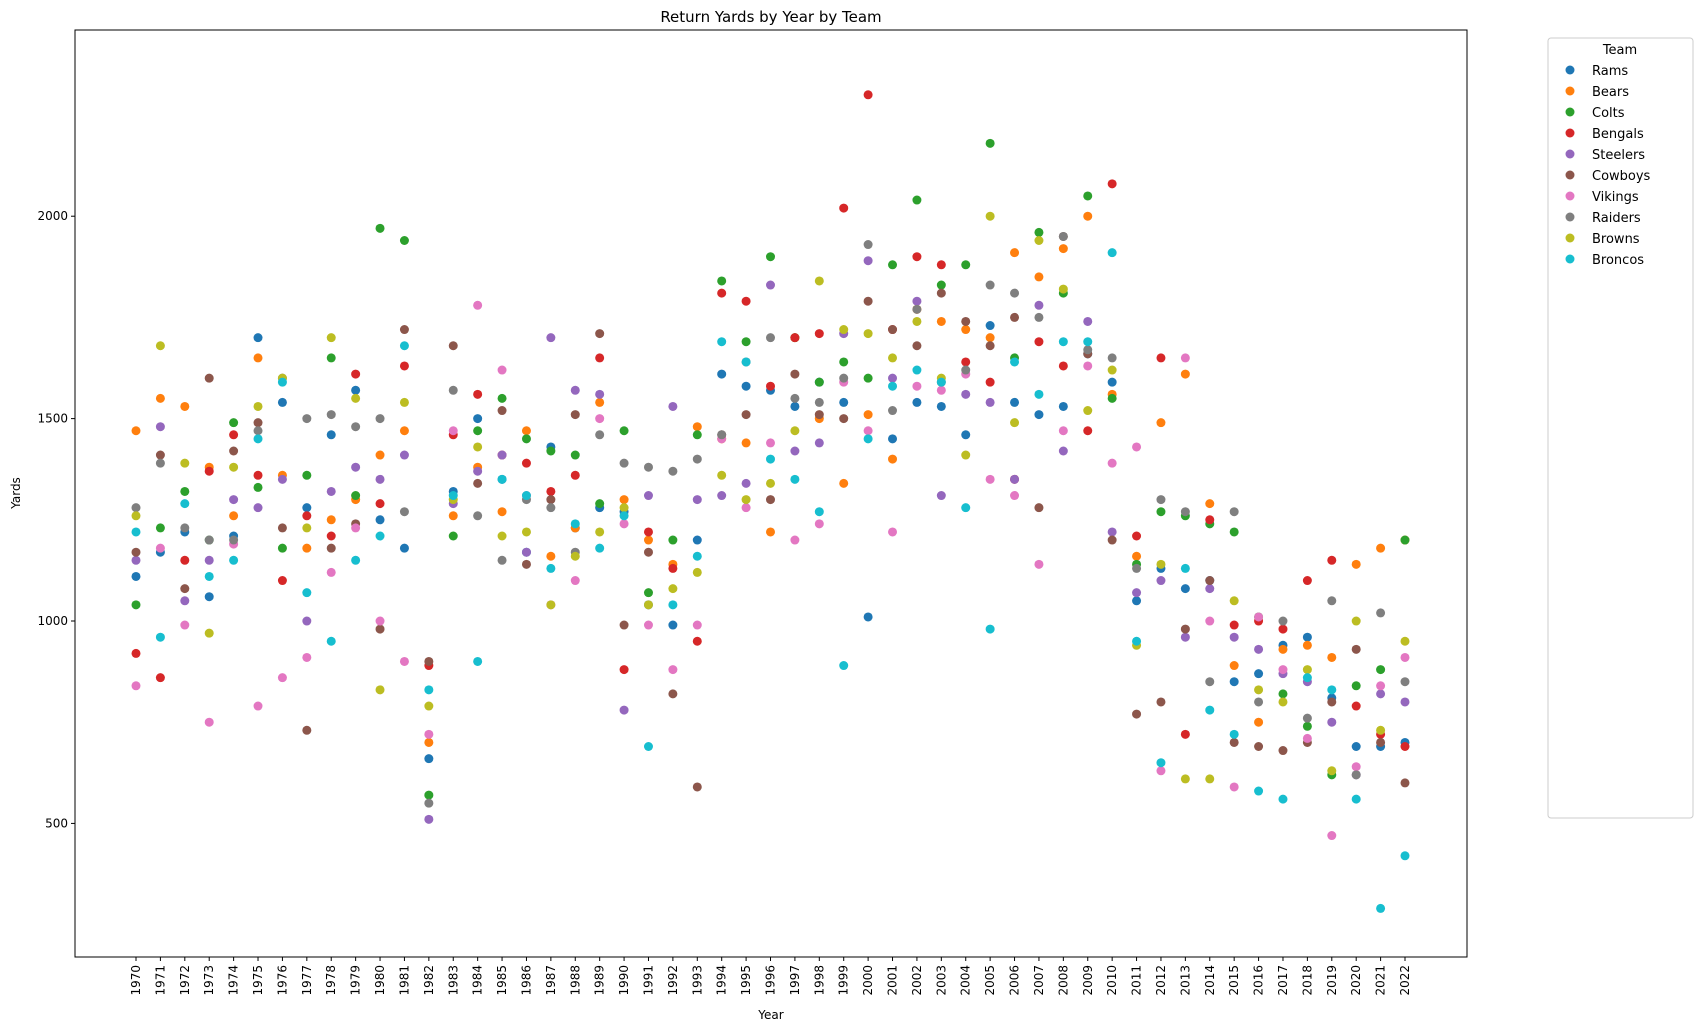 This screenshot has width=1702, height=1029. What do you see at coordinates (1610, 92) in the screenshot?
I see `legend-label: Bears` at bounding box center [1610, 92].